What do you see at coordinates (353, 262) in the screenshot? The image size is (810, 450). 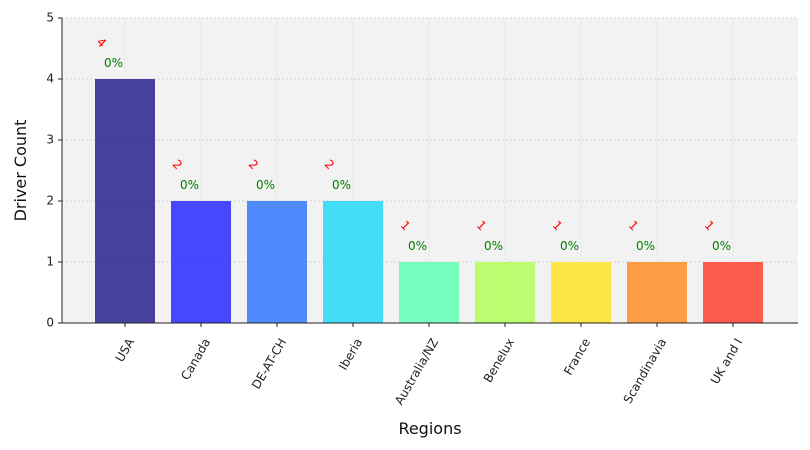 I see `bar-iberia` at bounding box center [353, 262].